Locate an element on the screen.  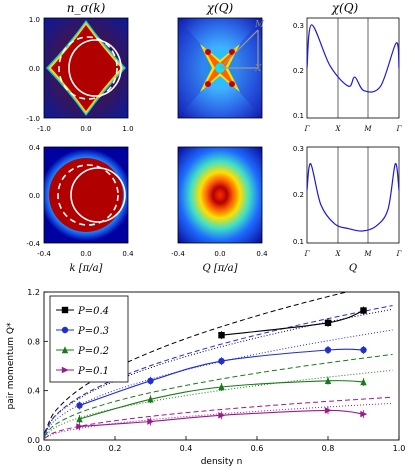
nk-map-bottom is located at coordinates (86, 195).